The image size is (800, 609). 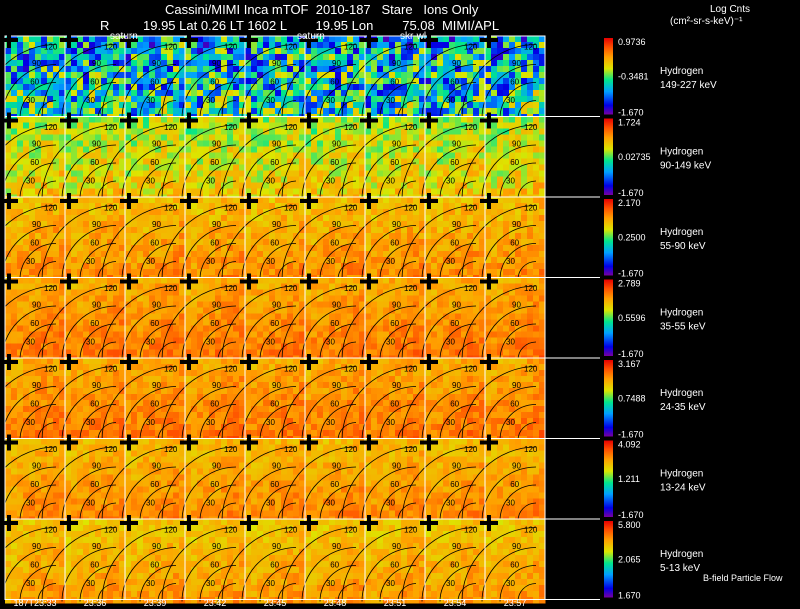 What do you see at coordinates (34, 603) in the screenshot?
I see `x-tick-label: 187T23:33` at bounding box center [34, 603].